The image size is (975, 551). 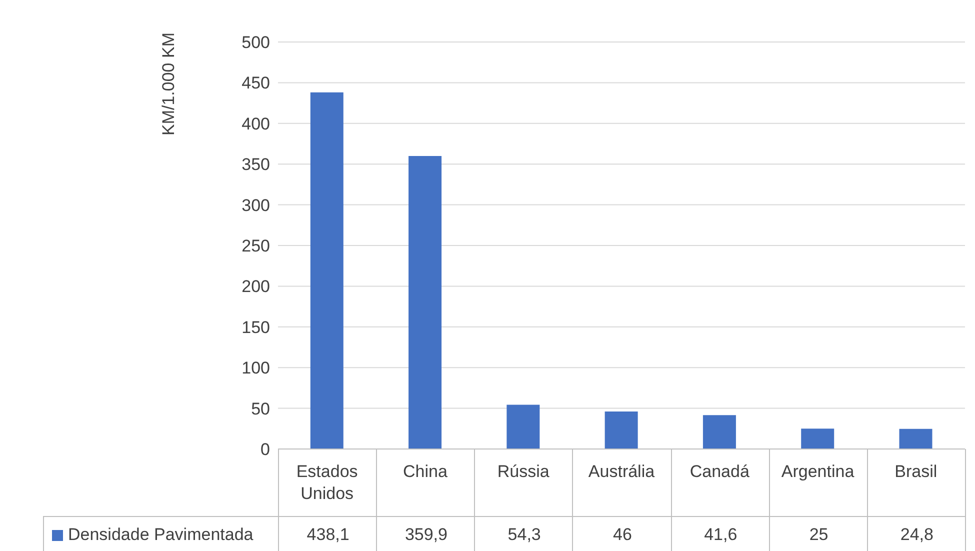 What do you see at coordinates (916, 535) in the screenshot?
I see `data-label: 24,8` at bounding box center [916, 535].